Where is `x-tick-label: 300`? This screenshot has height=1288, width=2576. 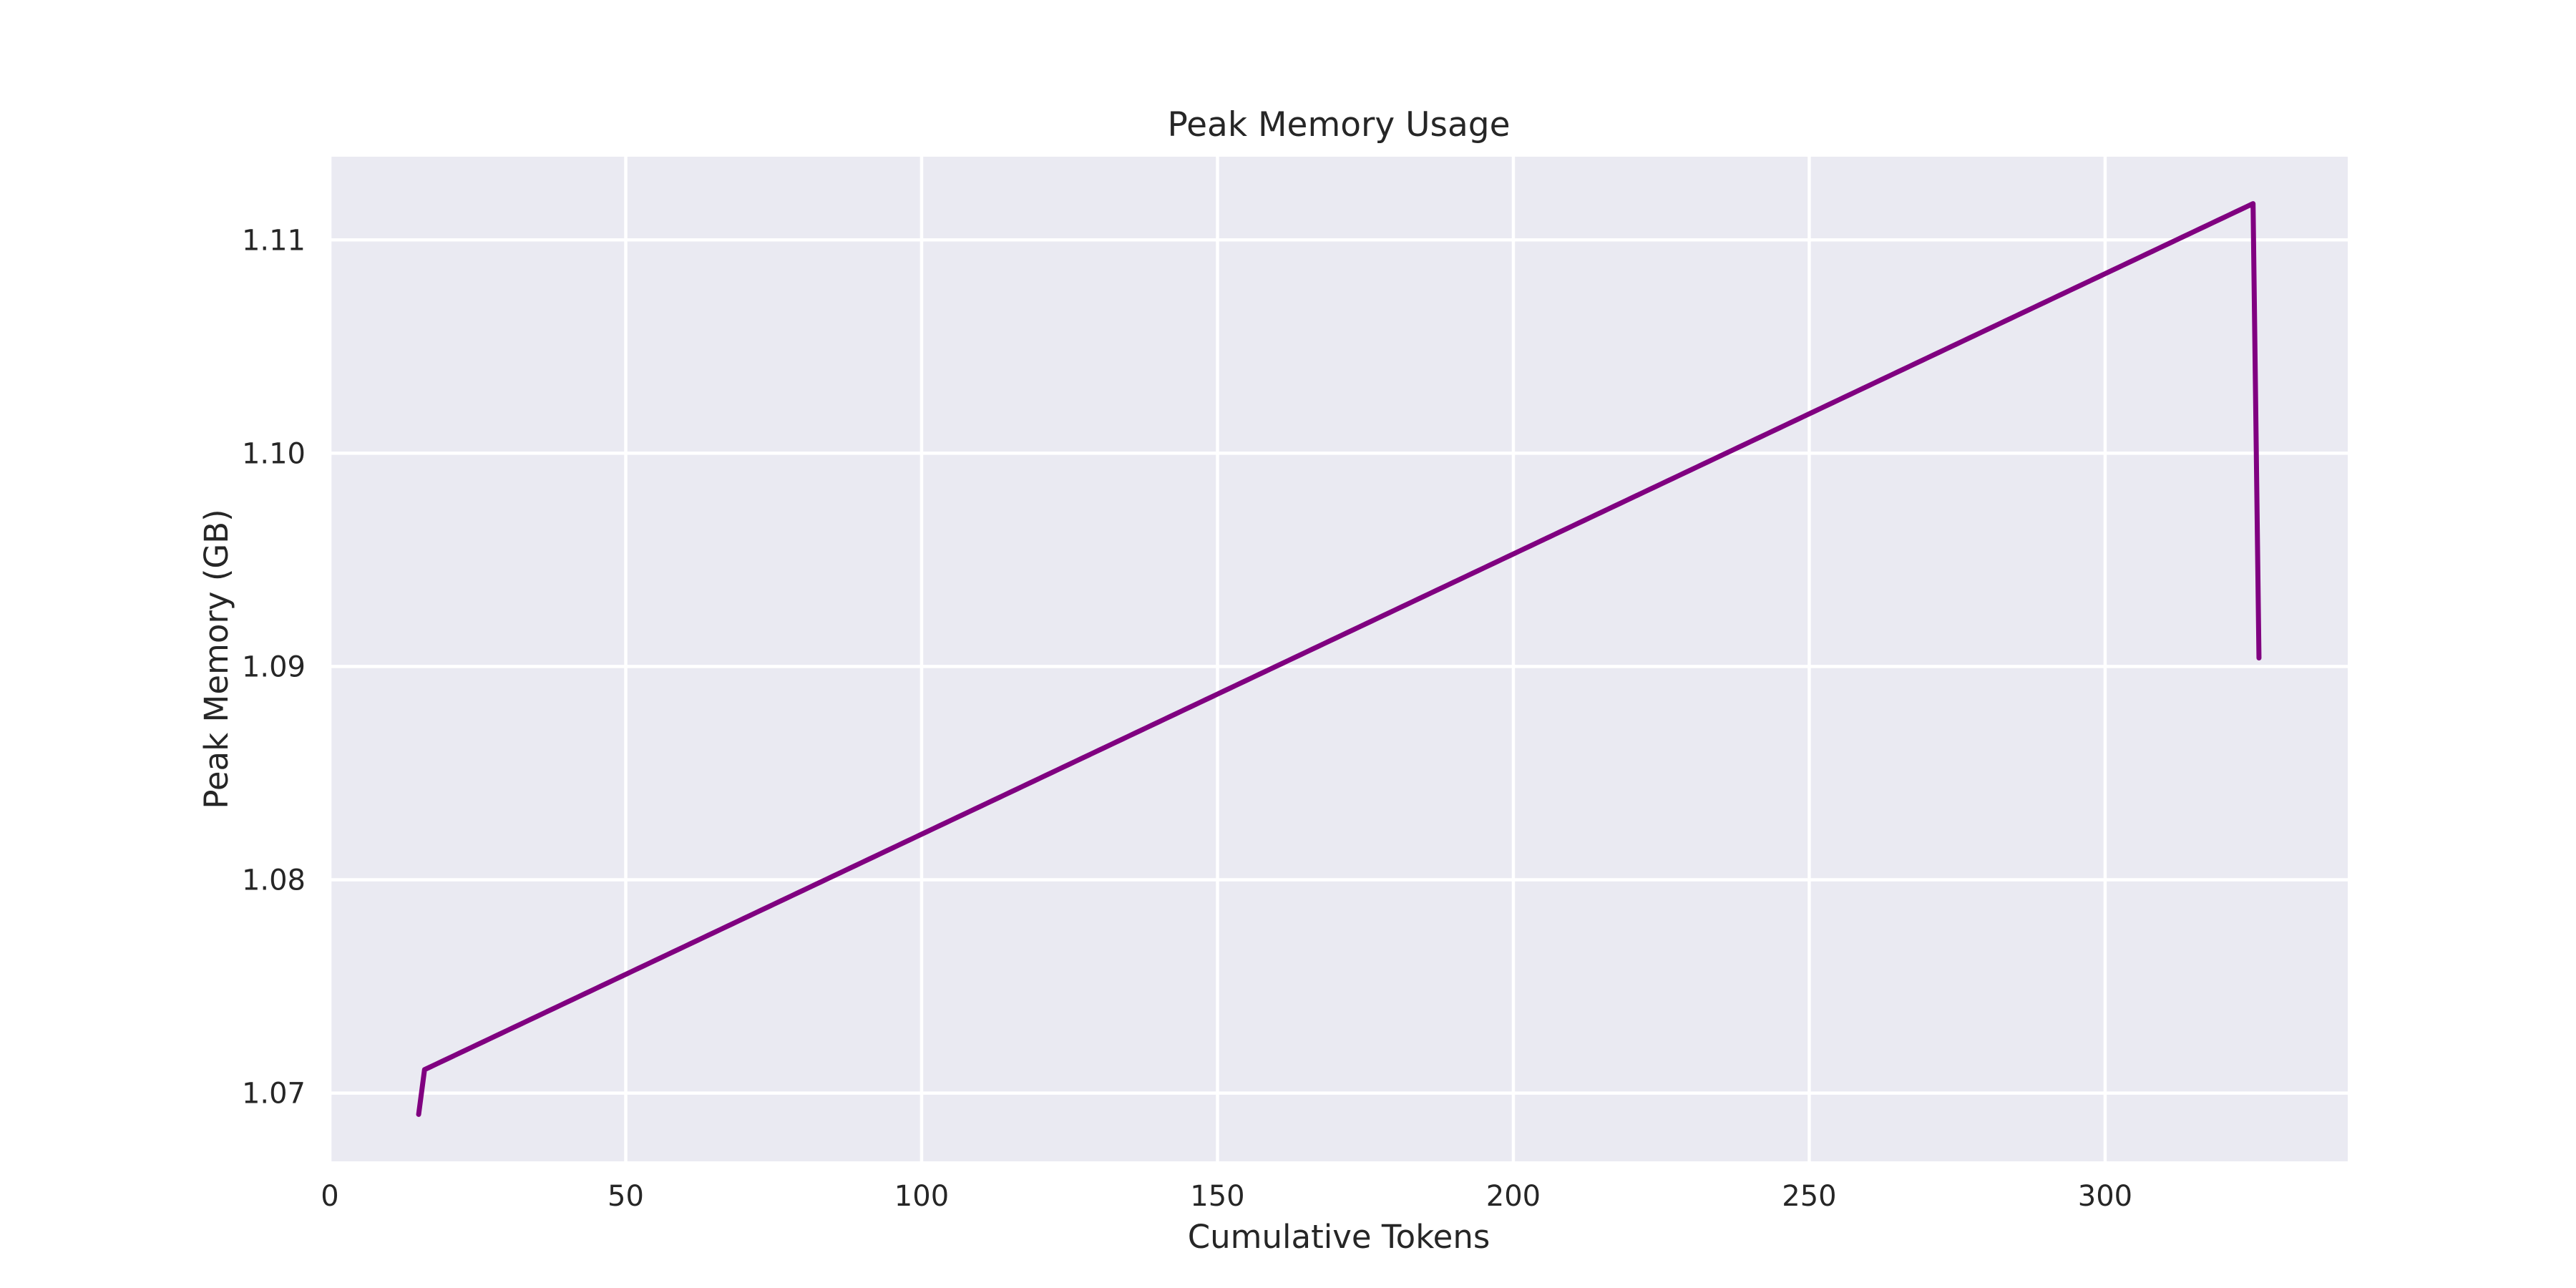
x-tick-label: 300 is located at coordinates (2105, 1196).